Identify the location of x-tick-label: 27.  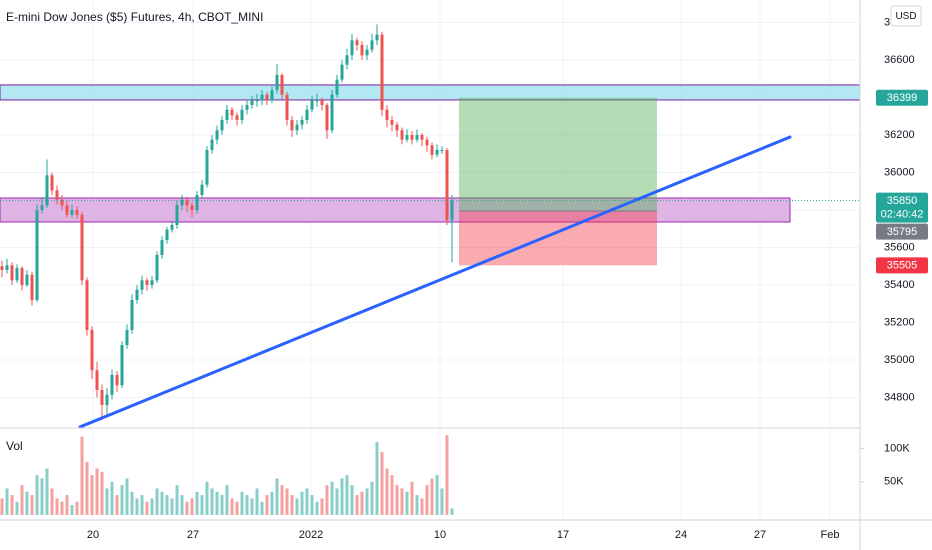
(760, 535).